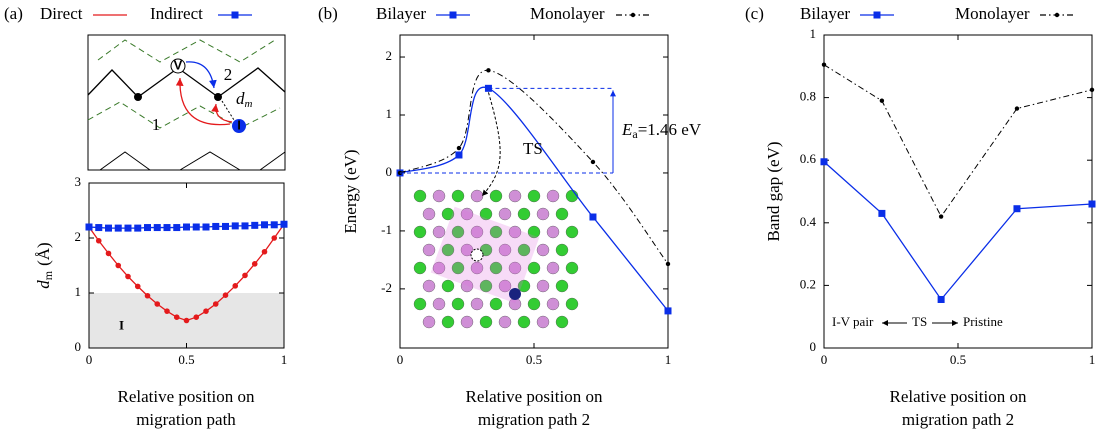 The height and width of the screenshot is (437, 1101). Describe the element at coordinates (61, 13) in the screenshot. I see `legend-label: Direct` at that location.